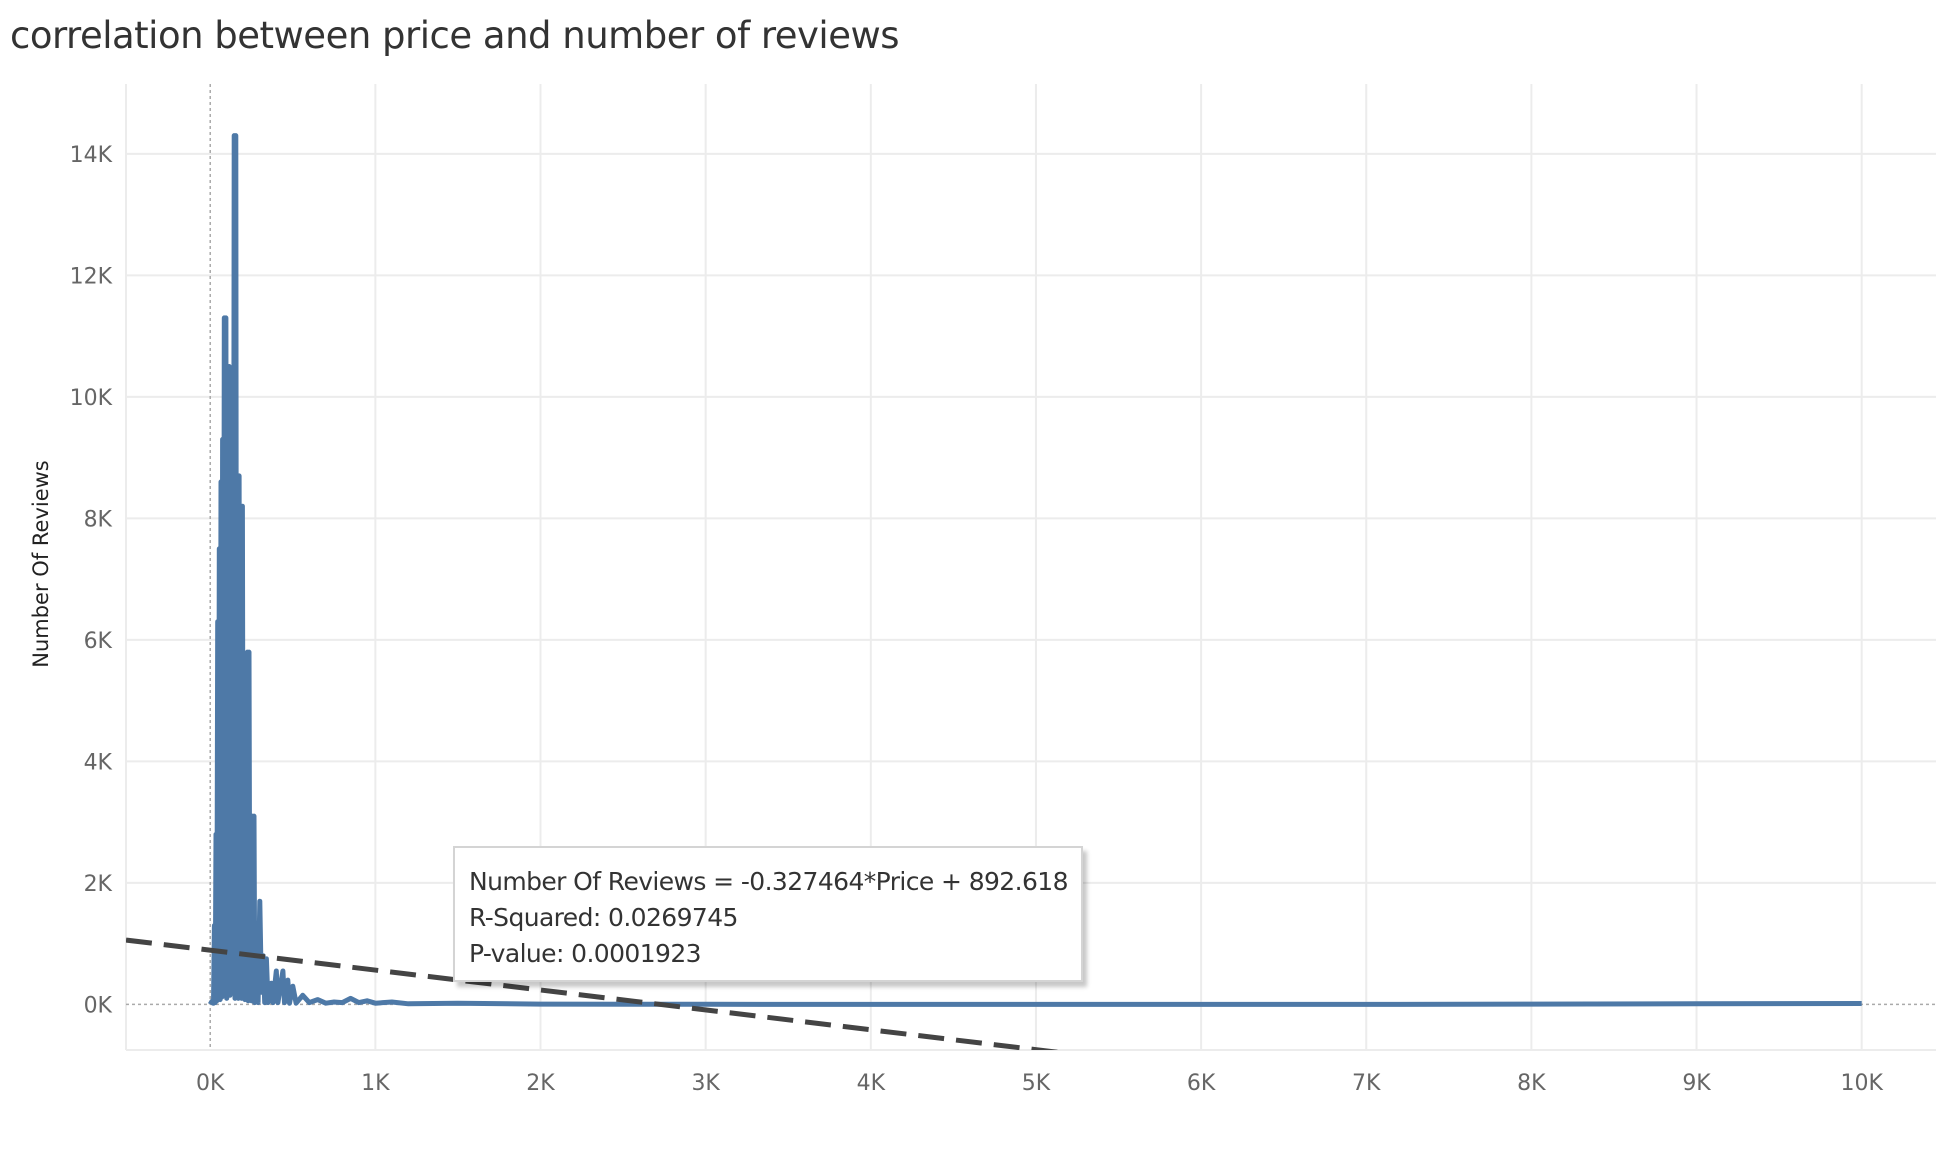  I want to click on y-tick-label: 6K, so click(98, 641).